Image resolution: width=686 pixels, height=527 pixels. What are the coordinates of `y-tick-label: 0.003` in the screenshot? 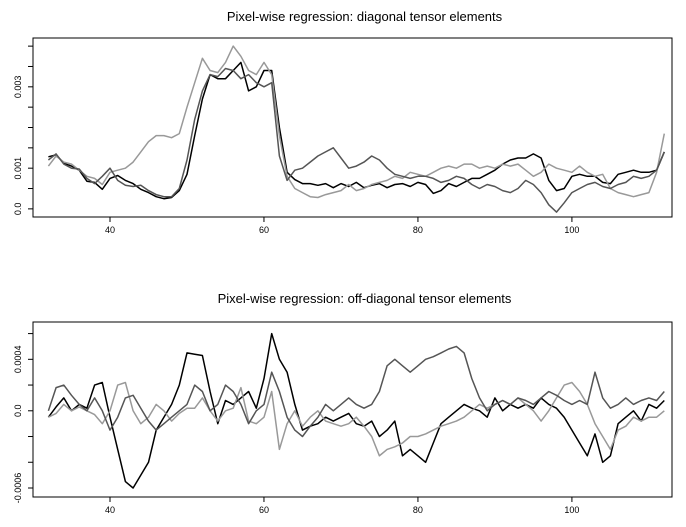 It's located at (18, 87).